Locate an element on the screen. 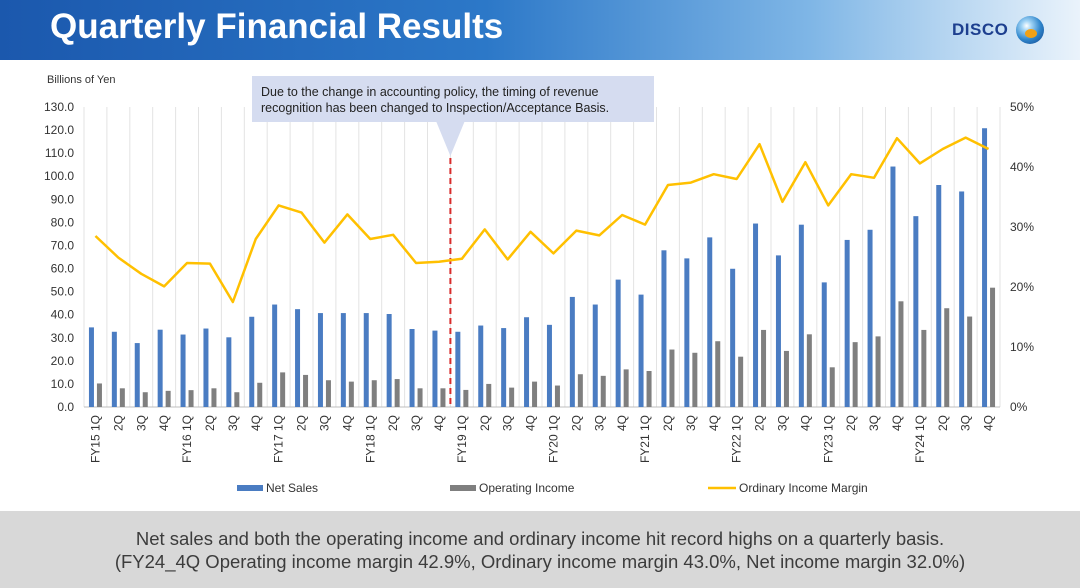 The height and width of the screenshot is (588, 1080). right-axis-tick-label: 30% is located at coordinates (1022, 227).